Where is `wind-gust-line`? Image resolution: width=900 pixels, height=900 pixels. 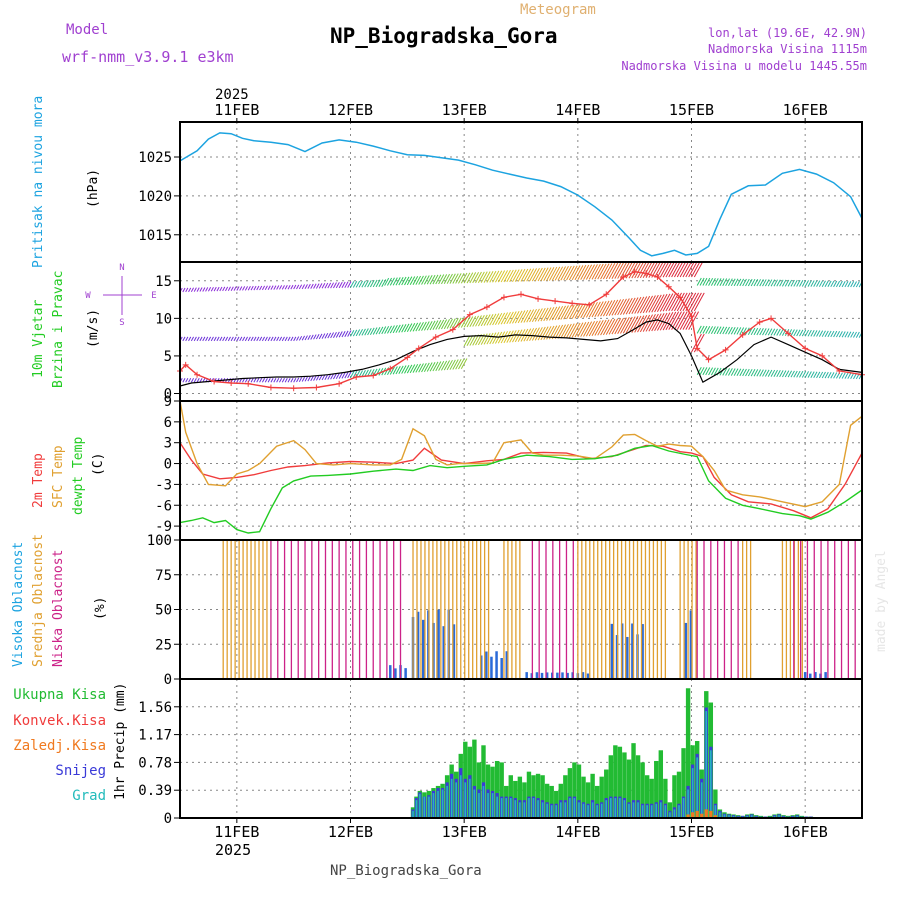
wind-gust-line is located at coordinates (521, 330).